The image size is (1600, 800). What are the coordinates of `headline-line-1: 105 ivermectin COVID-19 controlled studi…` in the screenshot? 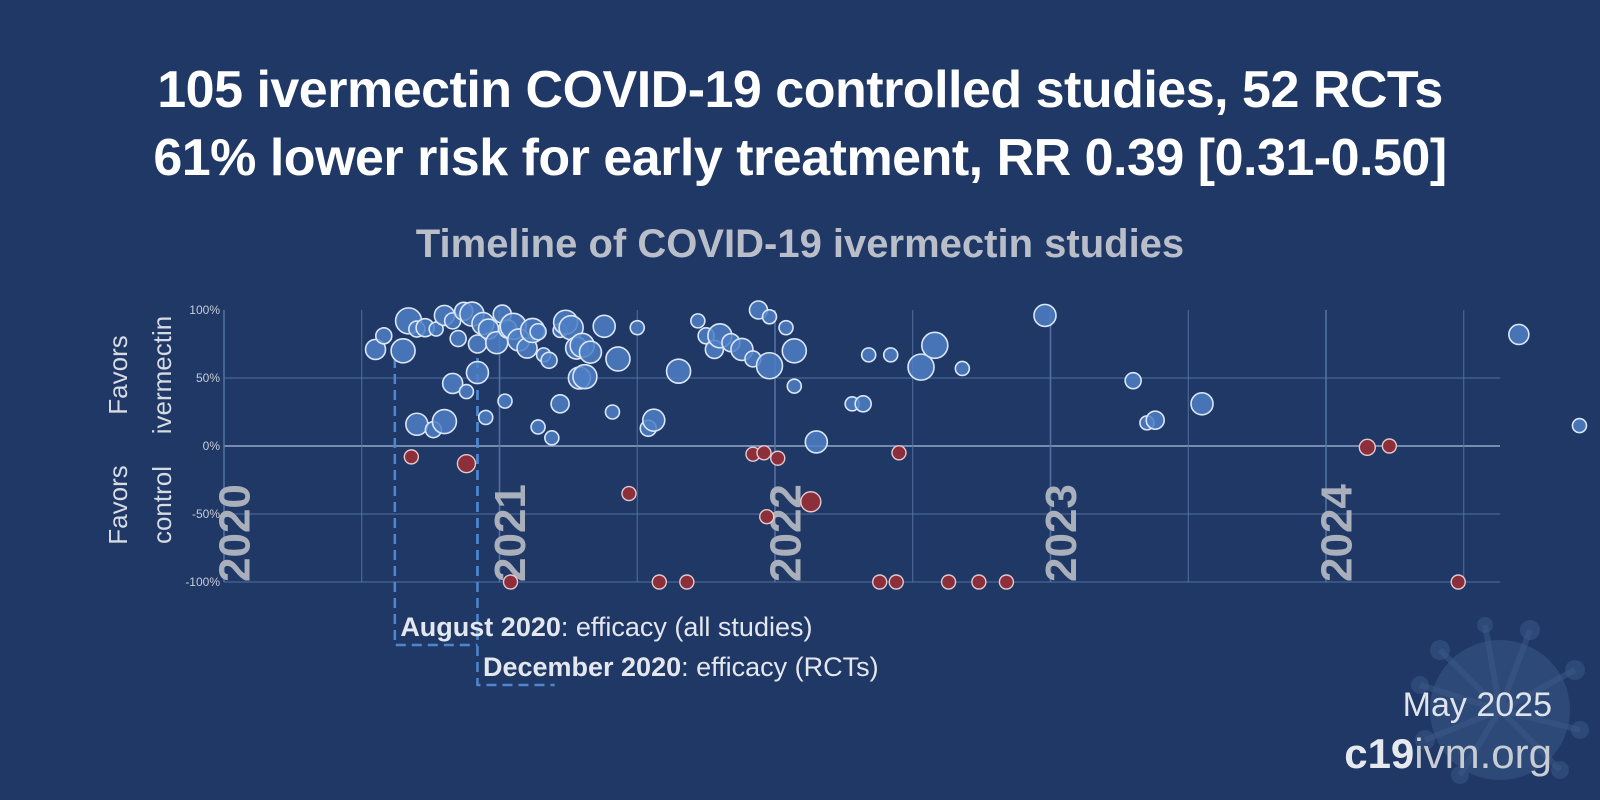 It's located at (800, 90).